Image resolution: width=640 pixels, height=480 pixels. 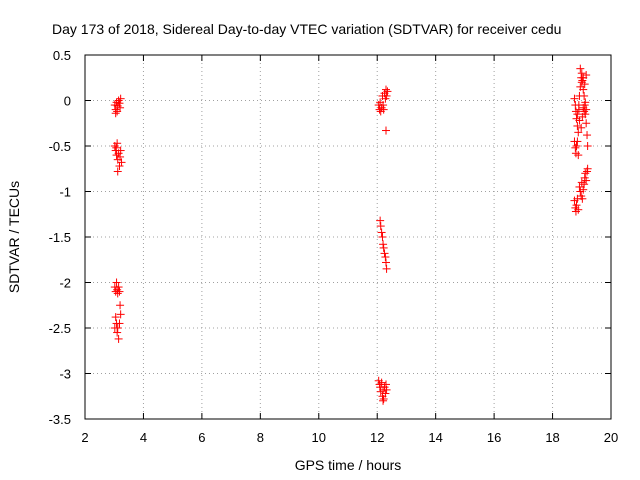 What do you see at coordinates (84, 437) in the screenshot?
I see `x-tick-label: 2` at bounding box center [84, 437].